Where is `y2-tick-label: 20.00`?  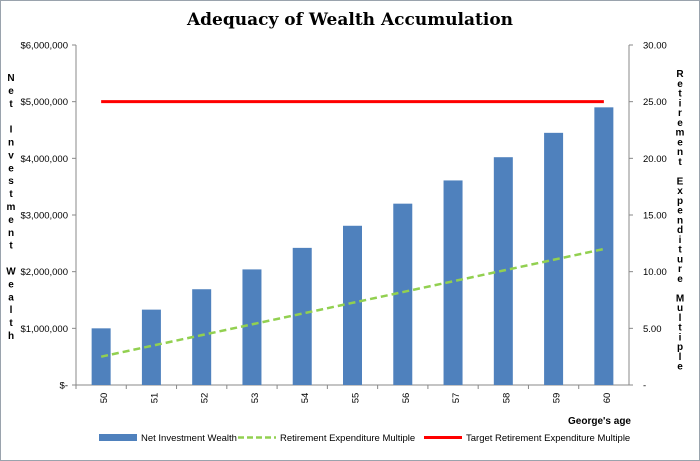 y2-tick-label: 20.00 is located at coordinates (655, 159).